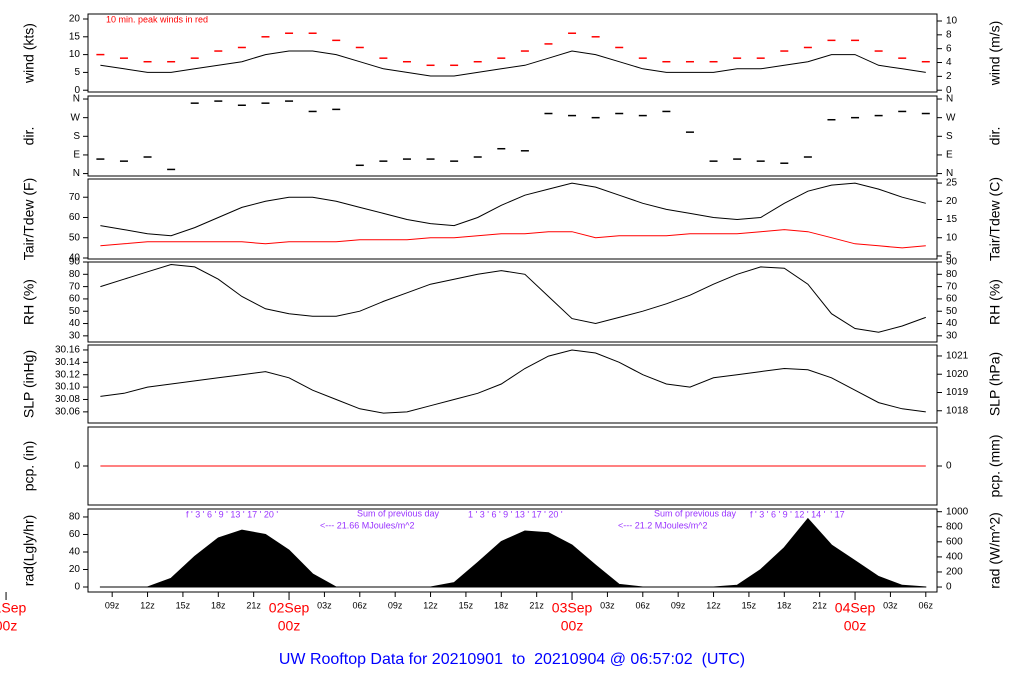 The image size is (1024, 700). I want to click on y-axis-label: RH (%), so click(29, 302).